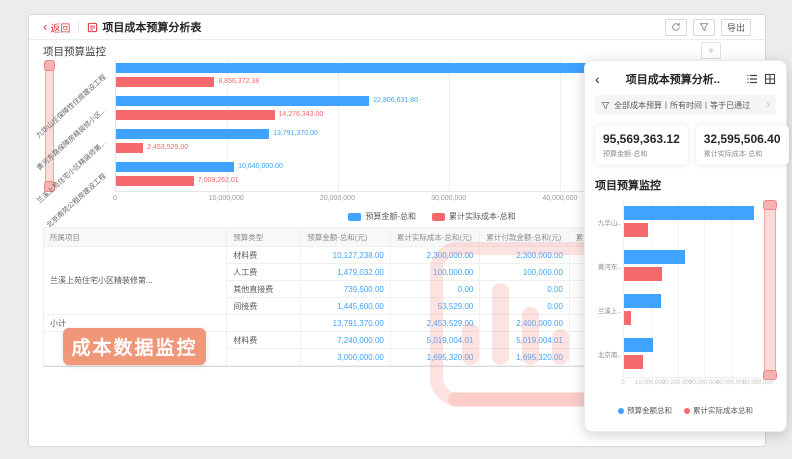 This screenshot has width=792, height=459. Describe the element at coordinates (711, 50) in the screenshot. I see `settings-gear-button` at that location.